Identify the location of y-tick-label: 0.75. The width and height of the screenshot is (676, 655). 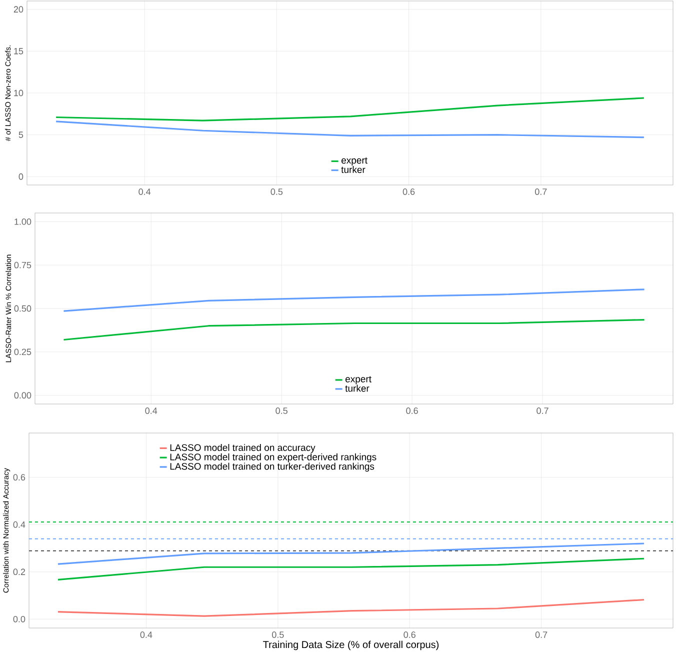
(23, 265).